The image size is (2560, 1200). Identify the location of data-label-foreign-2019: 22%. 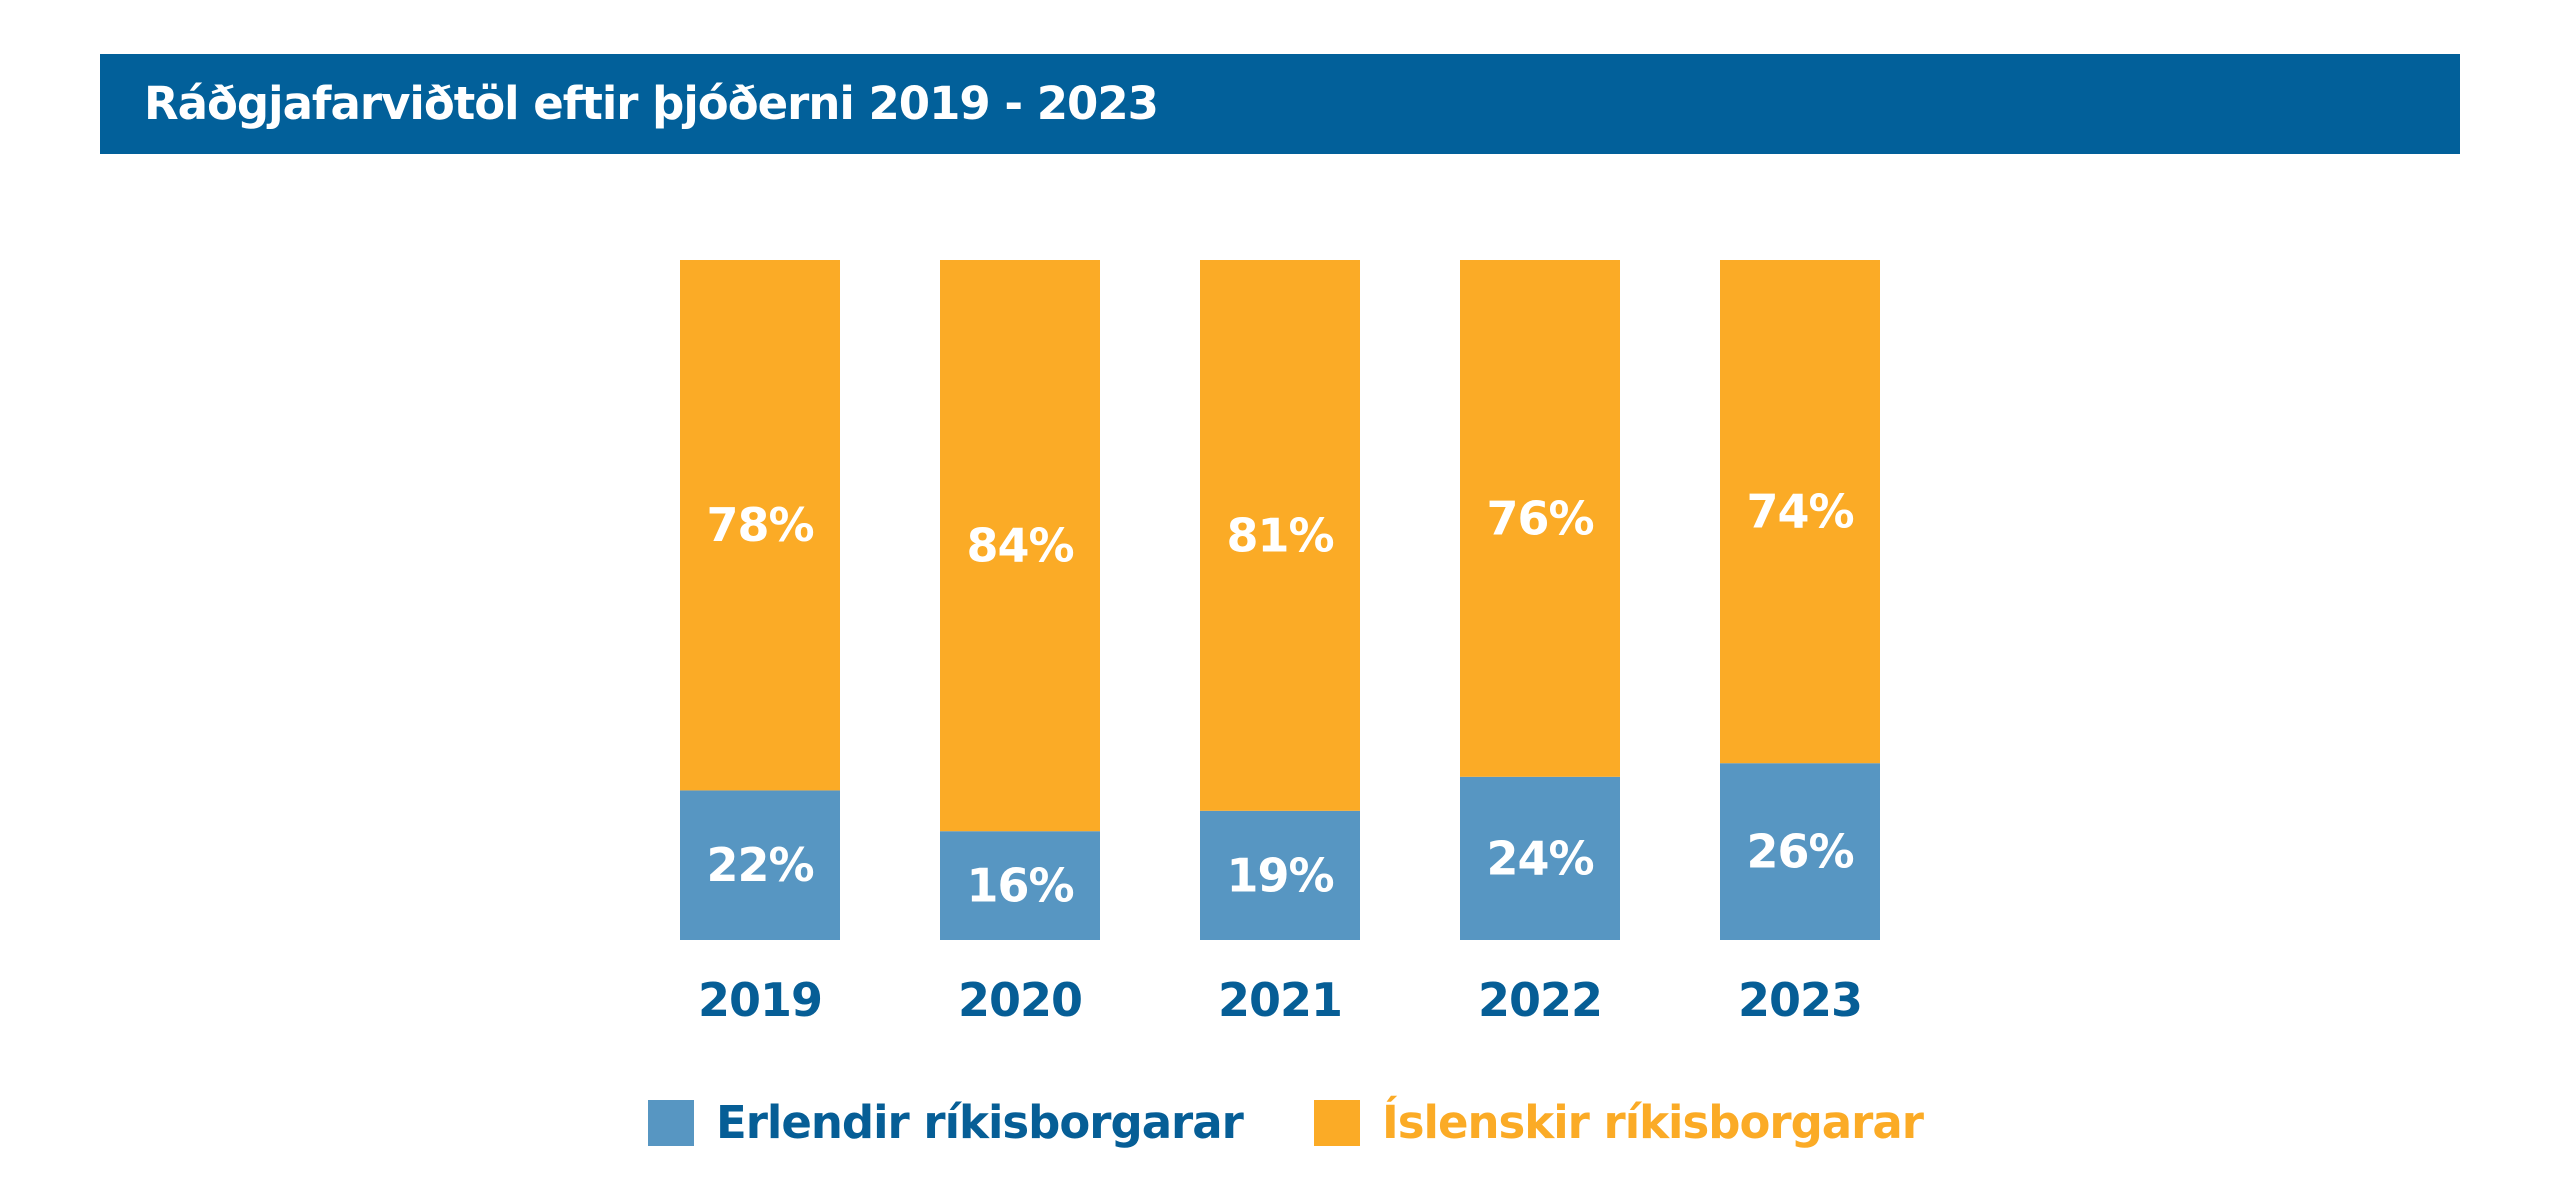
(759, 865).